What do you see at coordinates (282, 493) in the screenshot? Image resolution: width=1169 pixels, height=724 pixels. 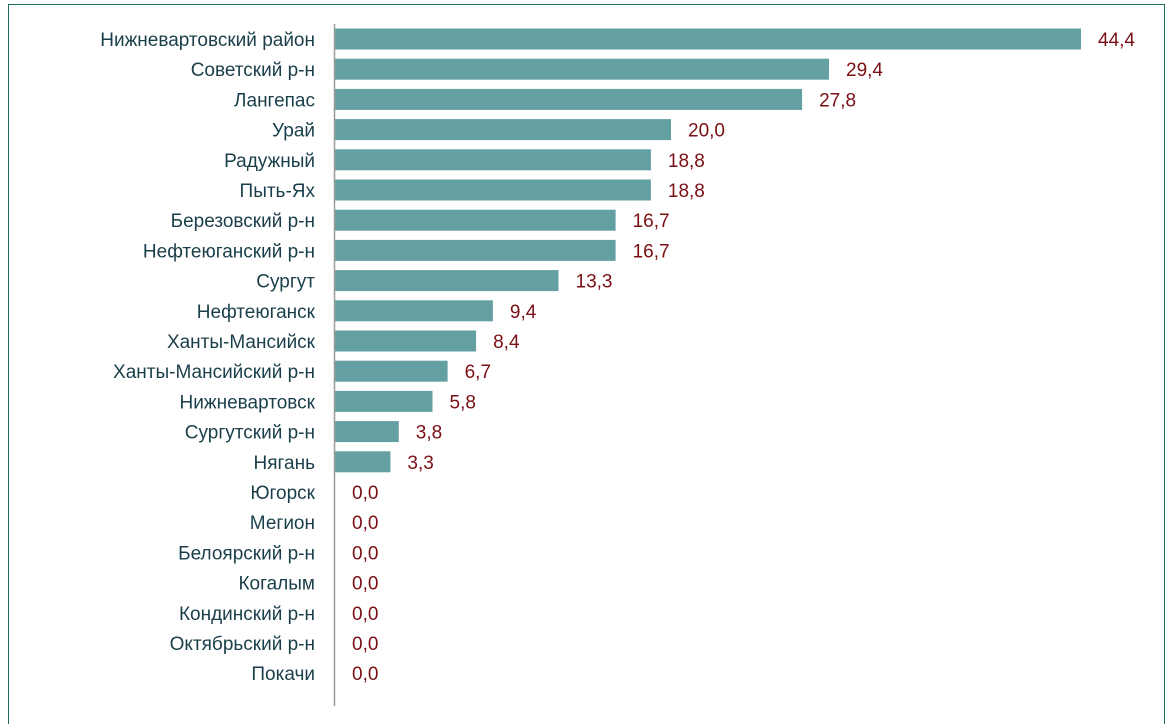 I see `category-label: Югорск` at bounding box center [282, 493].